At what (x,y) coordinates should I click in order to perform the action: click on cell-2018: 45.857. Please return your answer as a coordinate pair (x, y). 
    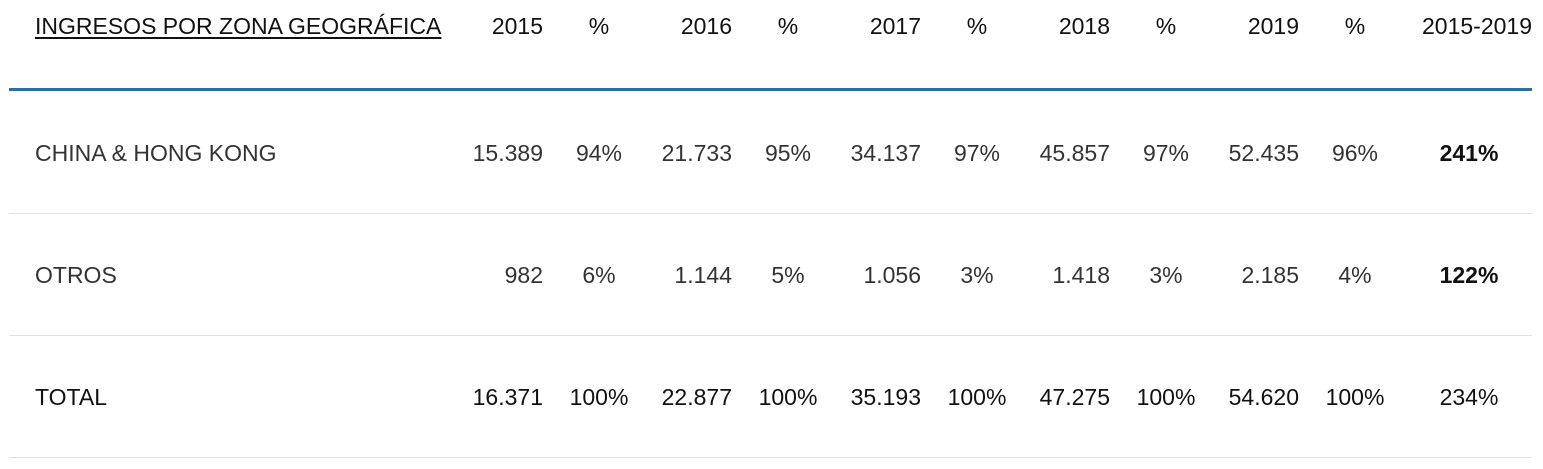
    Looking at the image, I should click on (1074, 153).